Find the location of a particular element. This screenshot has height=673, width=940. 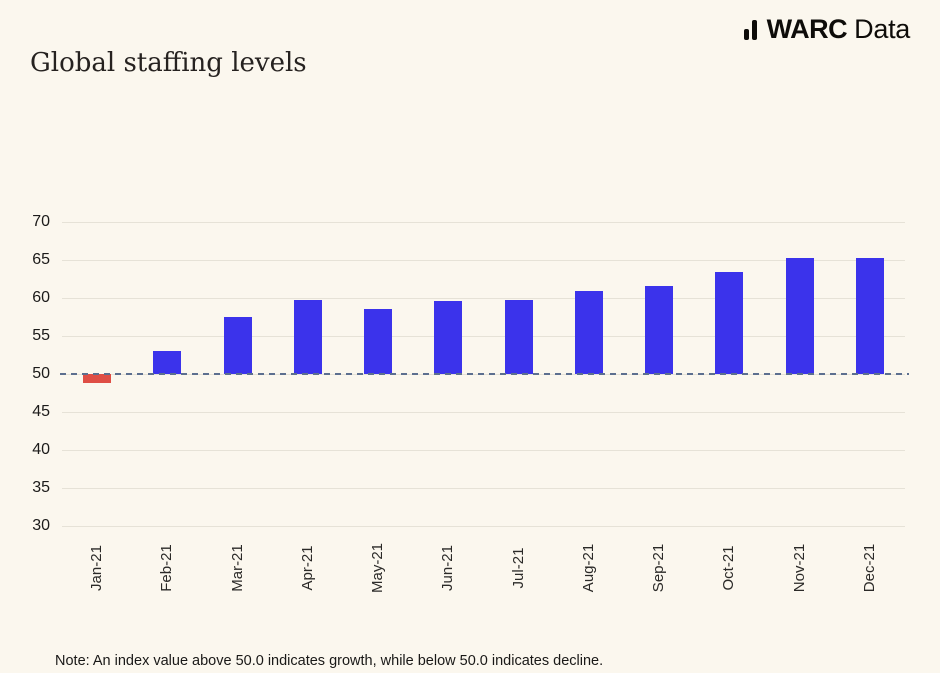

y-tick-label-55: 55 is located at coordinates (41, 335).